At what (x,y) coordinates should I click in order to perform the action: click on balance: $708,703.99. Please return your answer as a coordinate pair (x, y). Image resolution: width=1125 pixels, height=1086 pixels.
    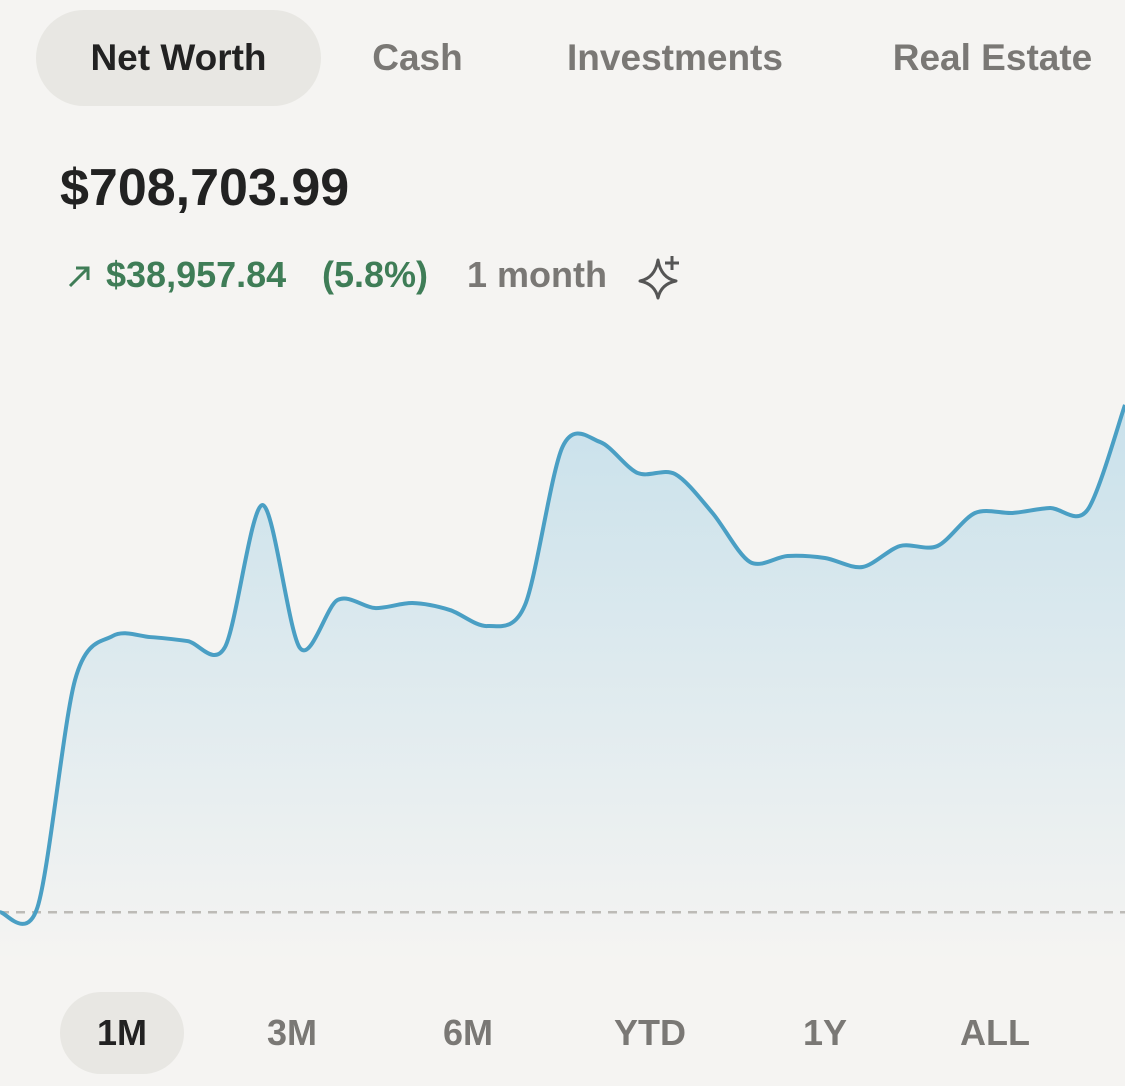
    Looking at the image, I should click on (205, 188).